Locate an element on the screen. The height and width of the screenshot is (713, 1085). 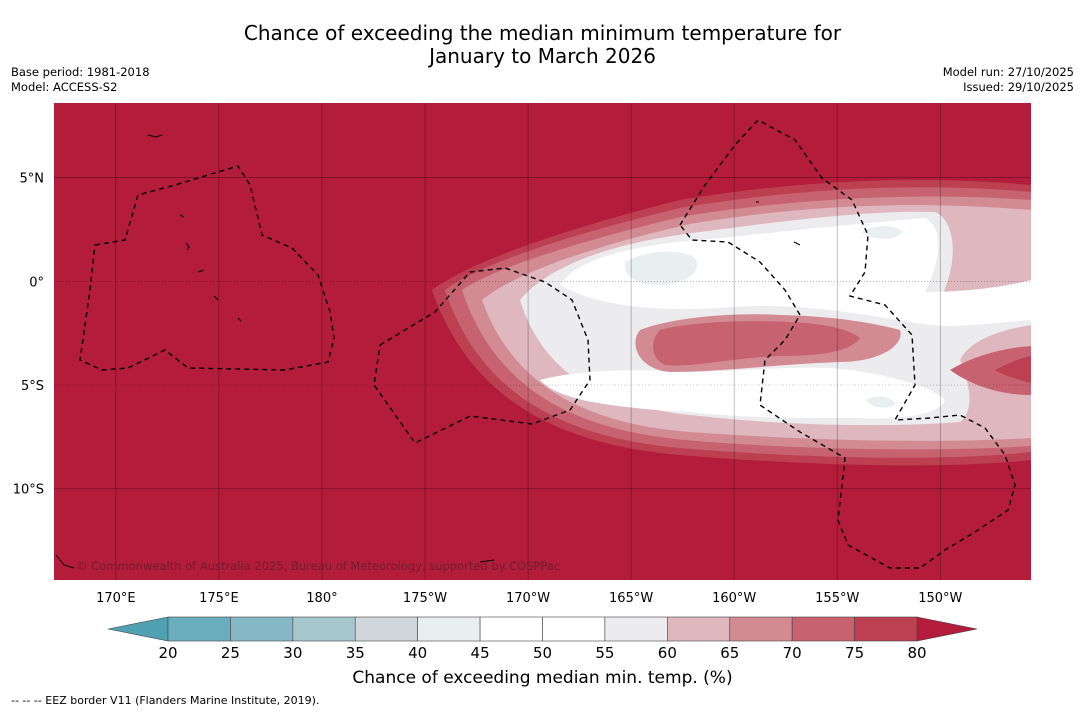
colorbar-tick-label: 30 is located at coordinates (292, 653).